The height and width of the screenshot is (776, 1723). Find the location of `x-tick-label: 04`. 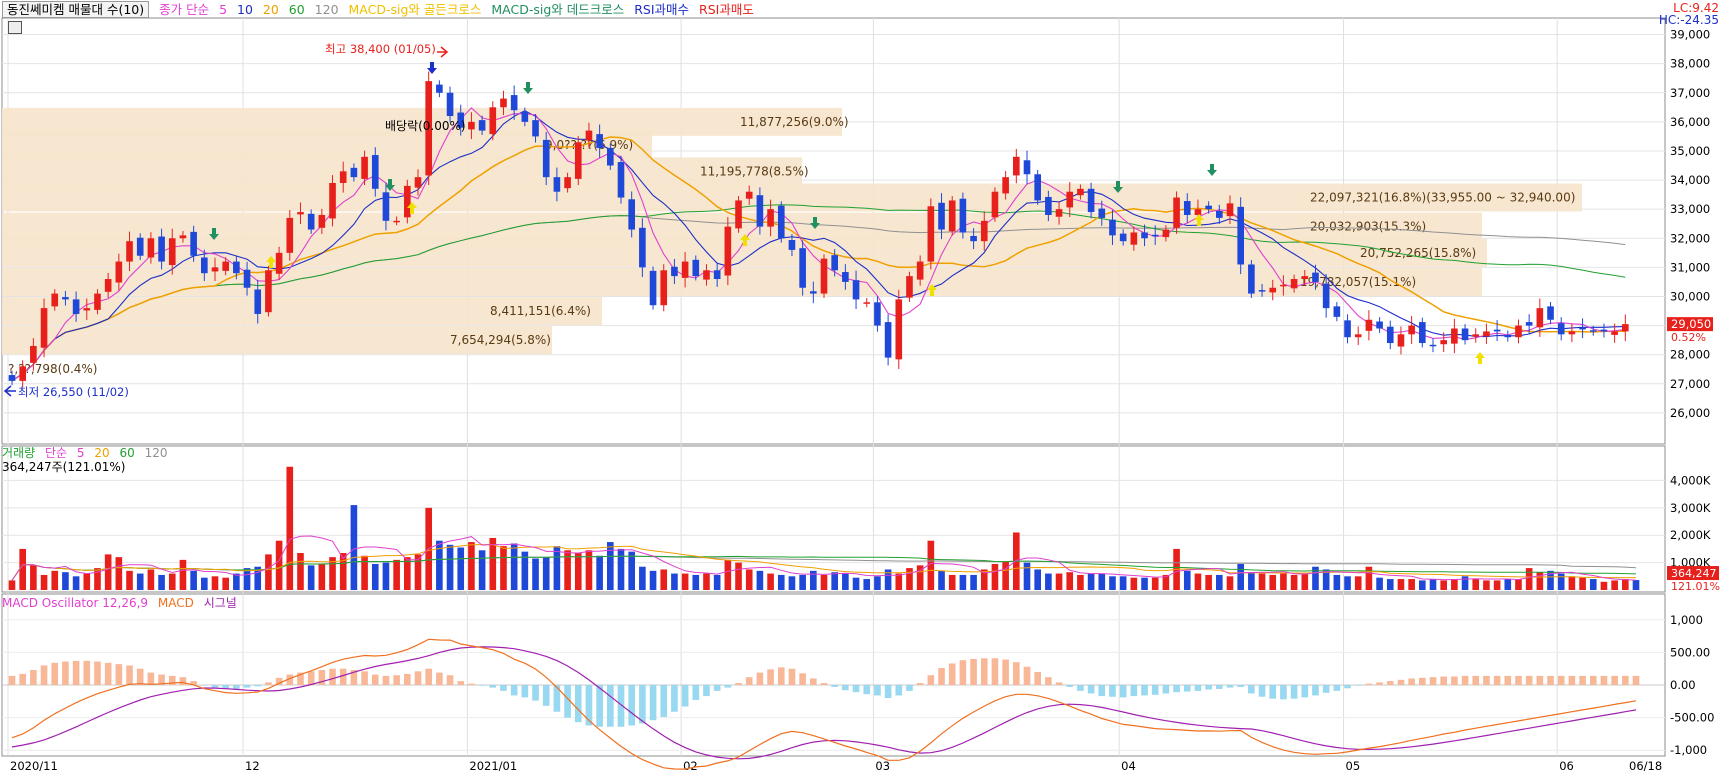

x-tick-label: 04 is located at coordinates (1128, 766).